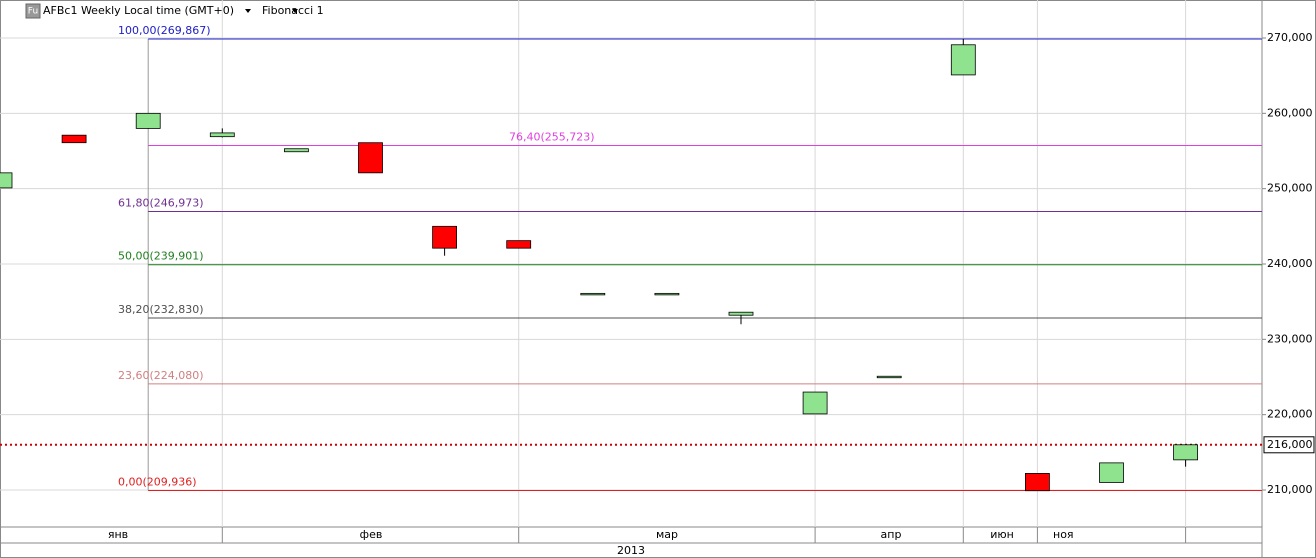  Describe the element at coordinates (161, 309) in the screenshot. I see `fib-label: 38,20(232,830)` at that location.